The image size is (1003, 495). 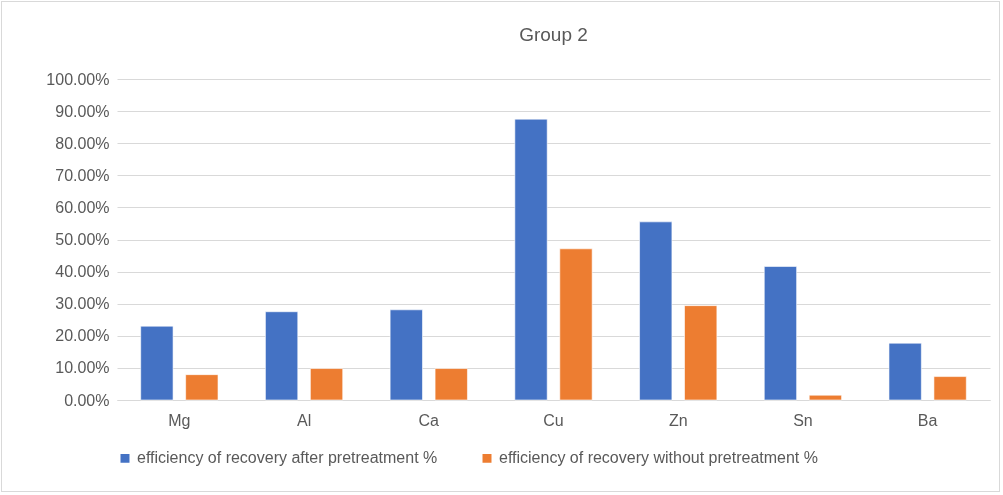 What do you see at coordinates (678, 420) in the screenshot?
I see `x-tick-label: Zn` at bounding box center [678, 420].